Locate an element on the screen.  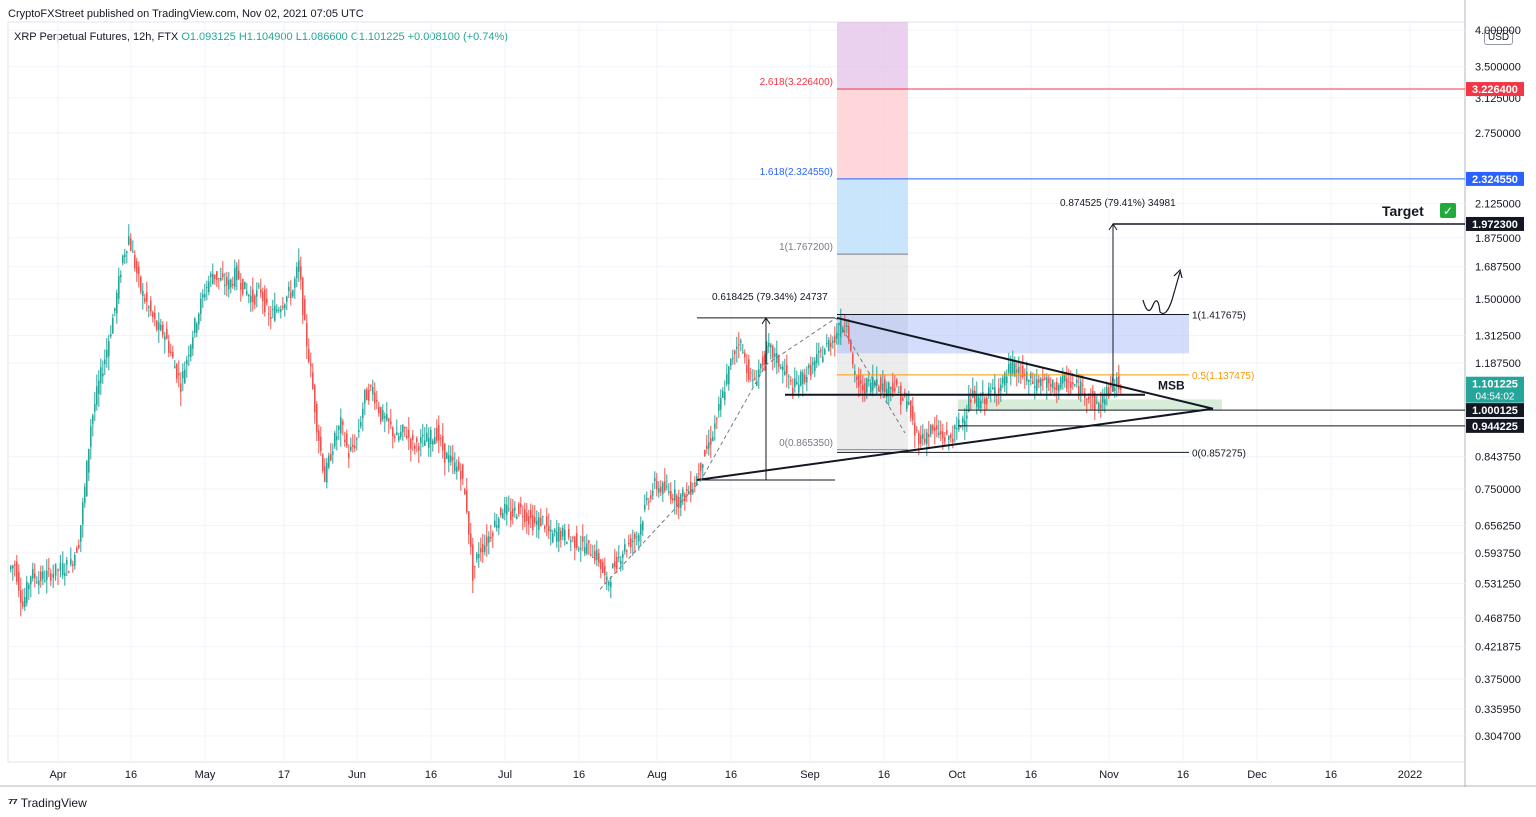
x-tick-label: Sep is located at coordinates (810, 775).